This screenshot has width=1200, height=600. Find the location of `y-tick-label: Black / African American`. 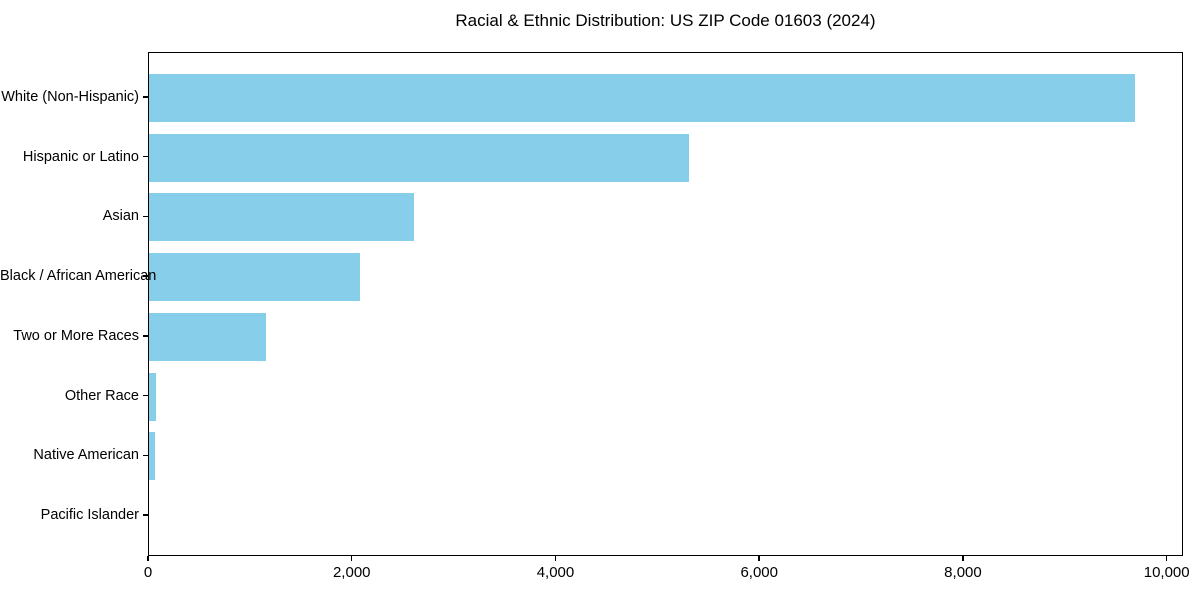

y-tick-label: Black / African American is located at coordinates (78, 276).